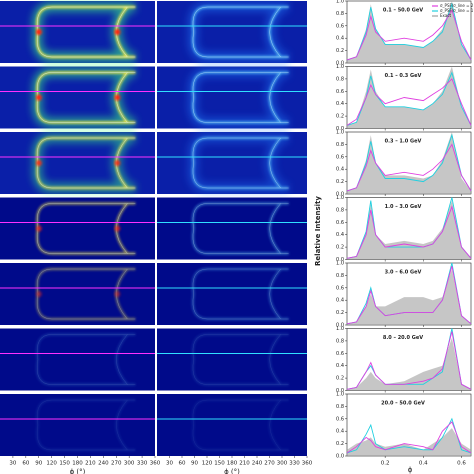 The height and width of the screenshot is (474, 474). I want to click on panel-title: 8.0 – 20.0 GeV, so click(403, 338).